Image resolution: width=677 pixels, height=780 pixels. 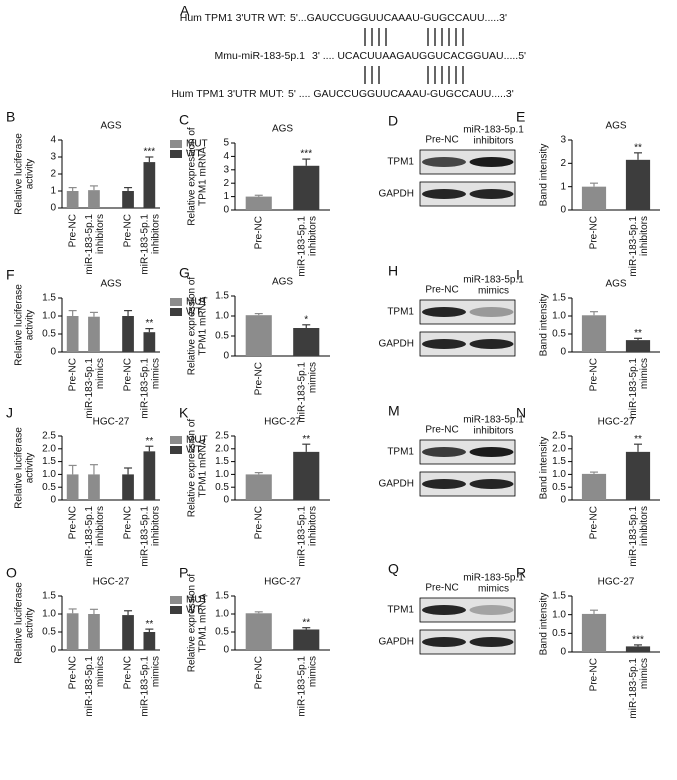 What do you see at coordinates (184, 413) in the screenshot?
I see `panel-letter: K` at bounding box center [184, 413].